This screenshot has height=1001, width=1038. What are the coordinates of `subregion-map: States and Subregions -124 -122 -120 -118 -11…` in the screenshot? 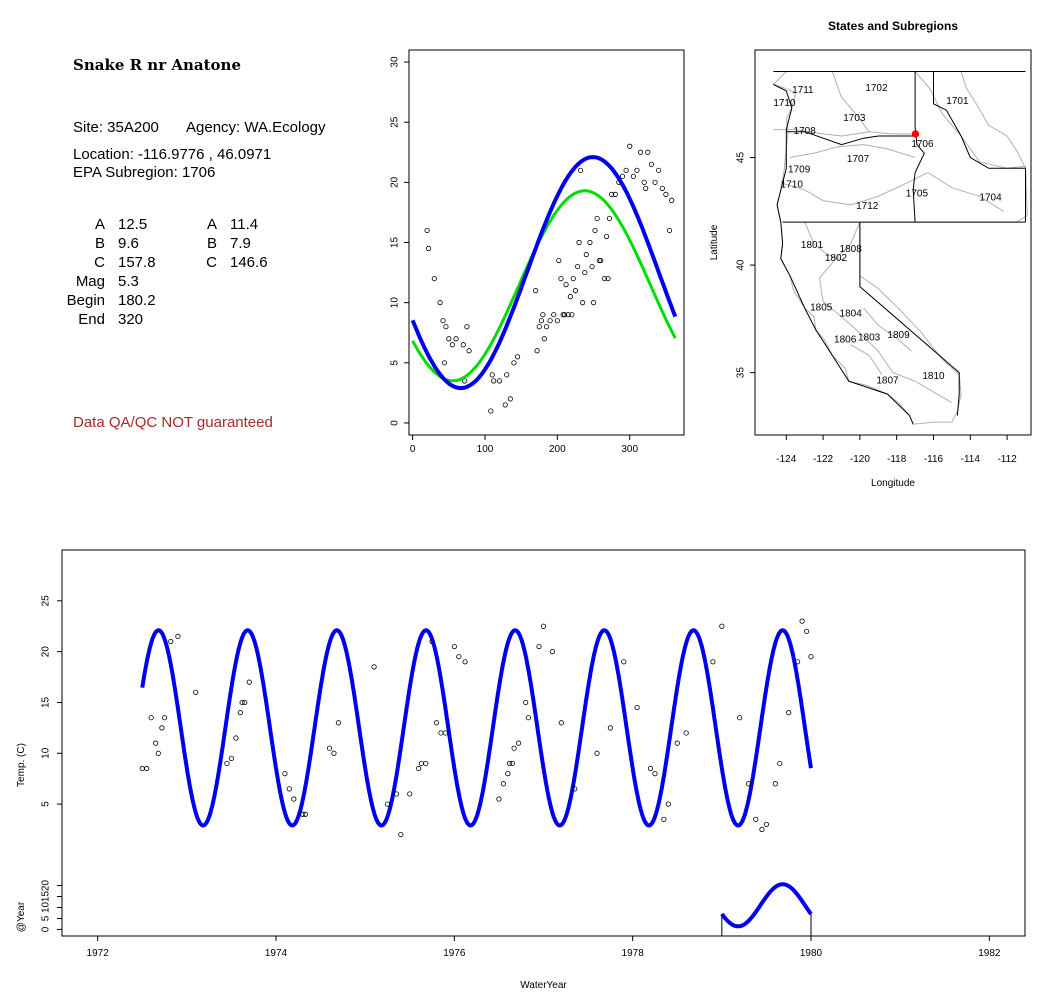 It's located at (870, 254).